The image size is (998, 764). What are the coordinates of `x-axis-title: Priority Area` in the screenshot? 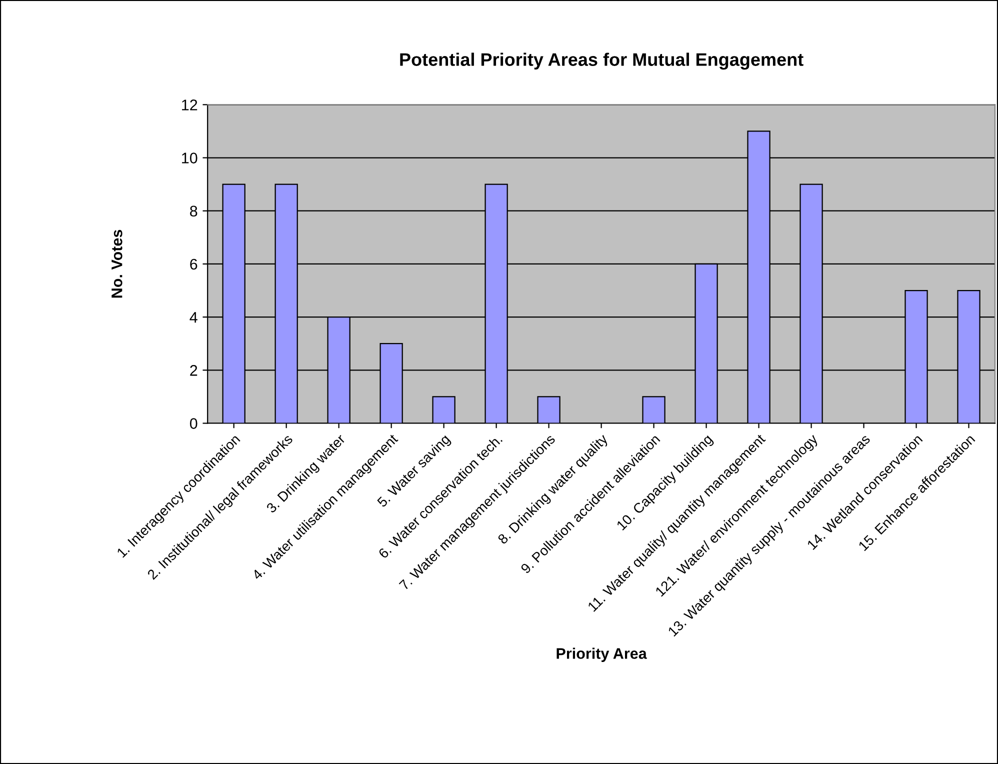 It's located at (601, 655).